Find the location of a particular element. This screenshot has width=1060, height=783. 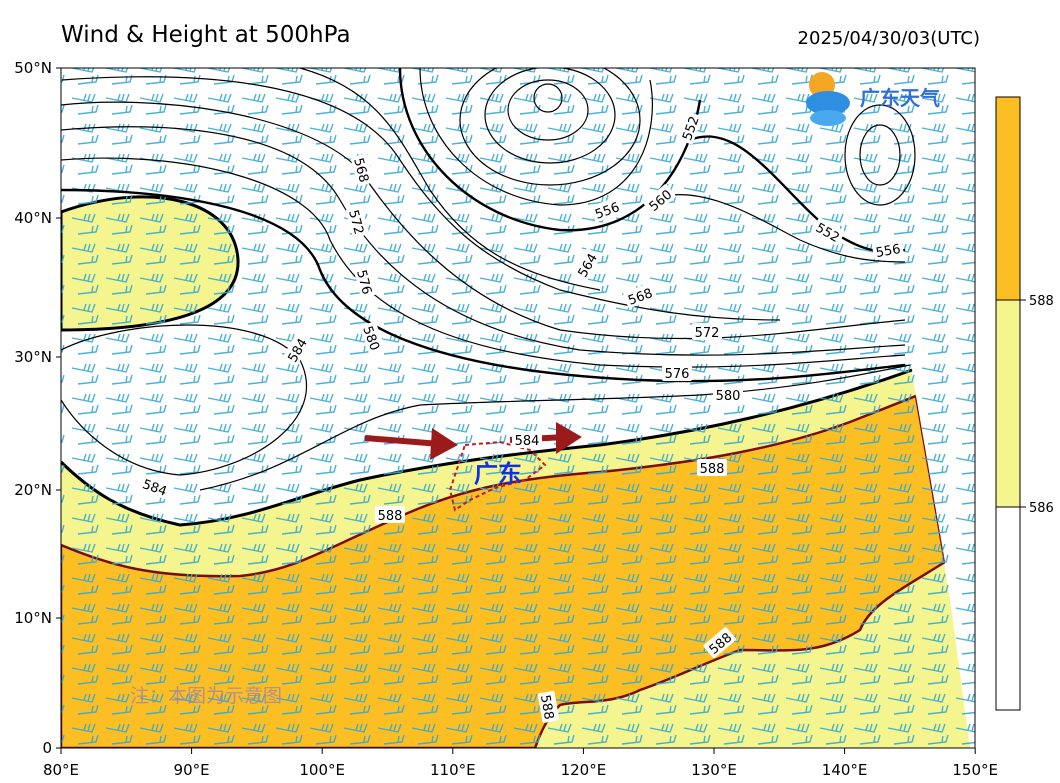

lon-label: 80°E is located at coordinates (61, 770).